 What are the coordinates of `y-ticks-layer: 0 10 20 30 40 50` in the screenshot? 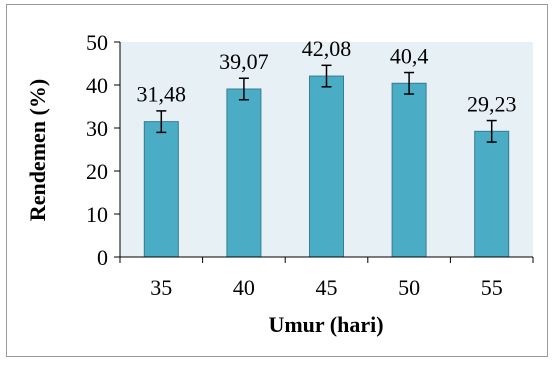 It's located at (103, 150).